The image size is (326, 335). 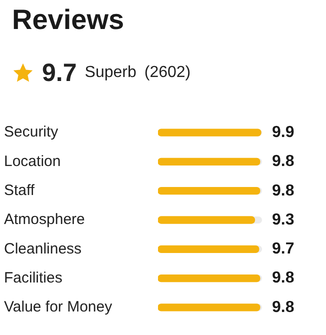 I want to click on text: Superb, so click(x=110, y=73).